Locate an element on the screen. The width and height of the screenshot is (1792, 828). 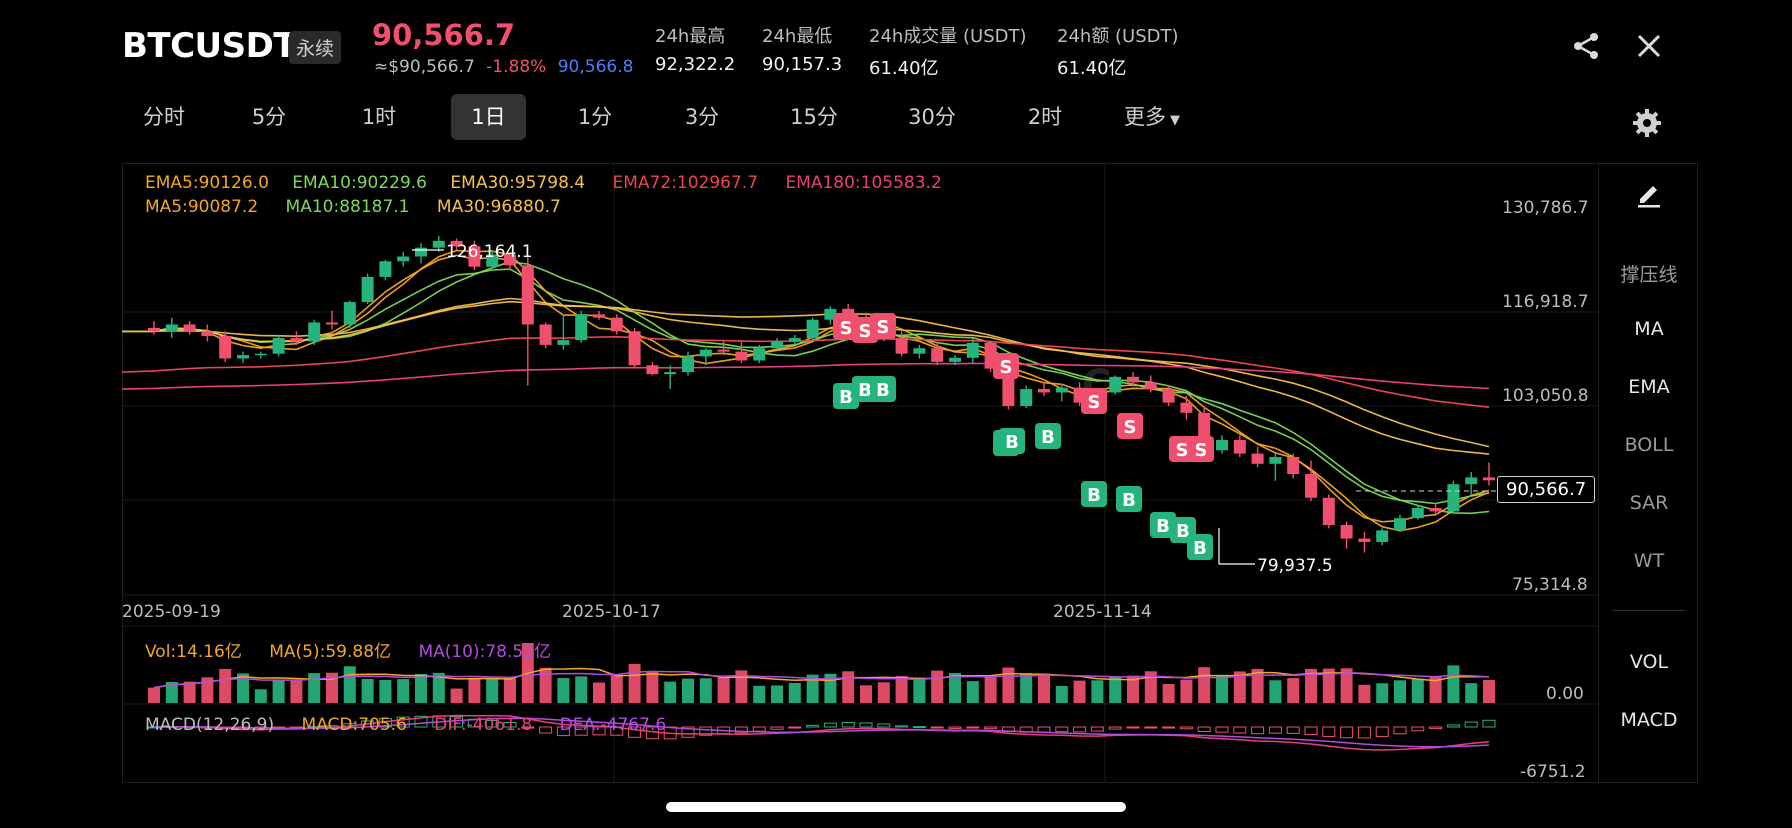
tab-timeframe: 5分 is located at coordinates (269, 117).